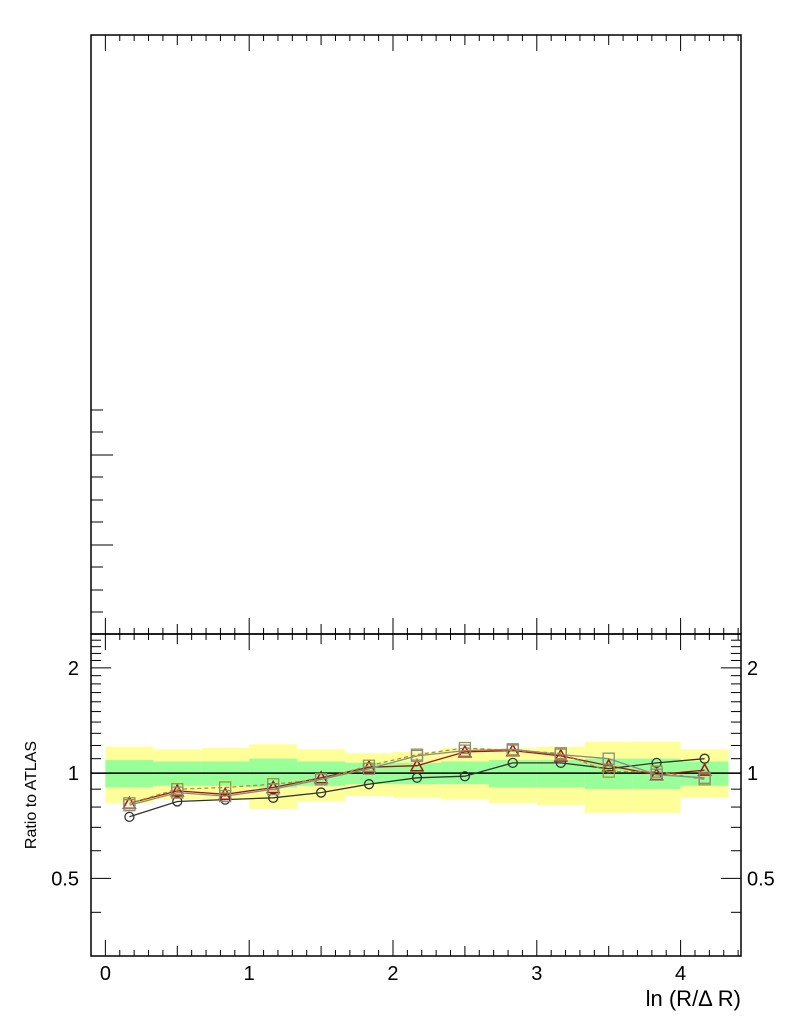 The image size is (786, 1024). What do you see at coordinates (249, 974) in the screenshot?
I see `x-tick-label: 1` at bounding box center [249, 974].